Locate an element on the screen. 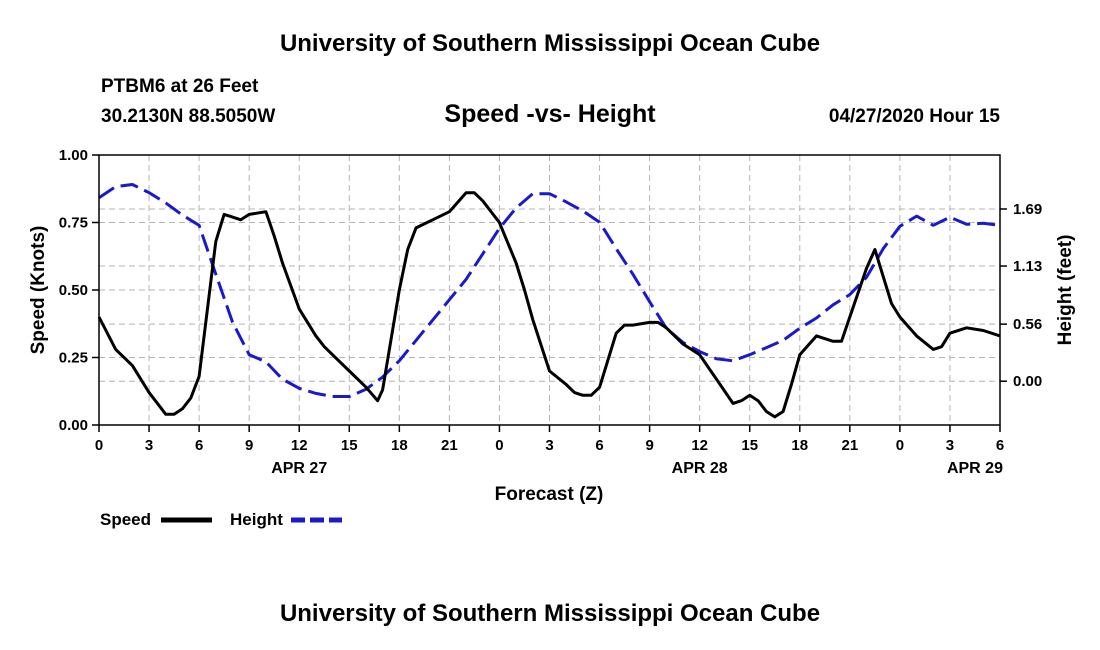 The image size is (1100, 650). legend: Speed Height is located at coordinates (221, 519).